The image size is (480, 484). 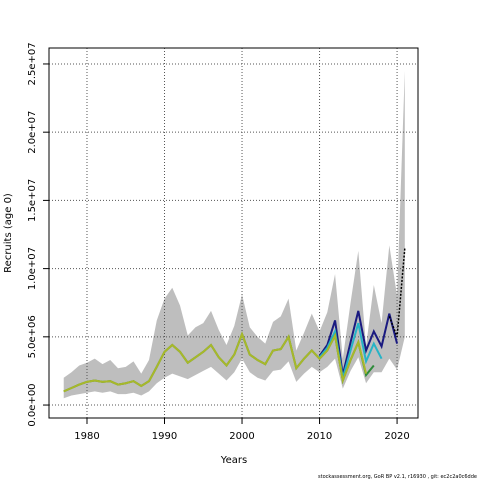 What do you see at coordinates (86, 436) in the screenshot?
I see `x-tick-label: 1980` at bounding box center [86, 436].